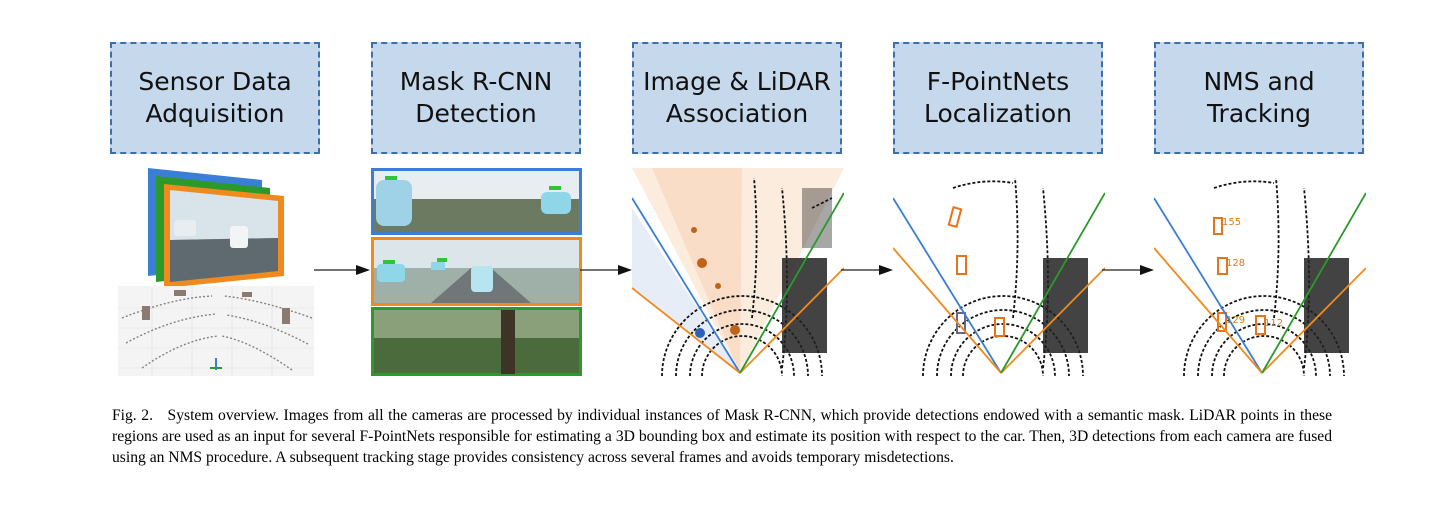 The width and height of the screenshot is (1439, 524). What do you see at coordinates (737, 81) in the screenshot?
I see `stage-title-line1: Image & LiDAR` at bounding box center [737, 81].